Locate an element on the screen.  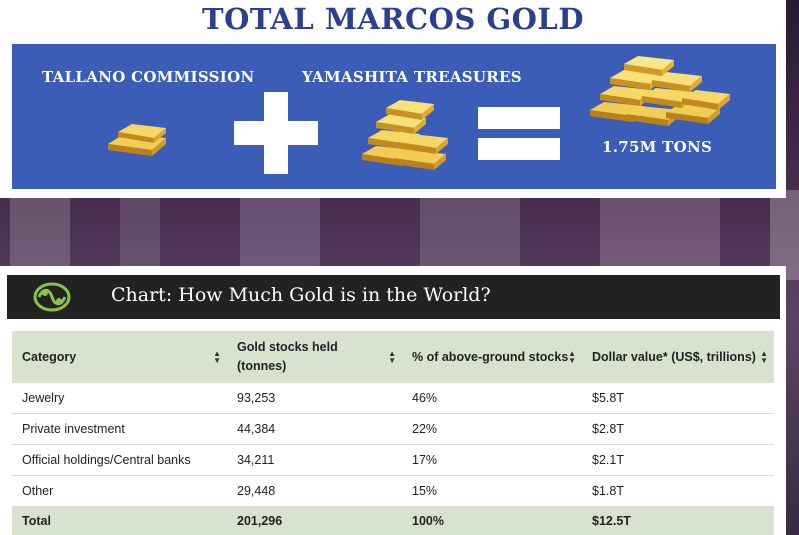
column-header-percent: % of above-ground stocks ▲ ▼ is located at coordinates (492, 357).